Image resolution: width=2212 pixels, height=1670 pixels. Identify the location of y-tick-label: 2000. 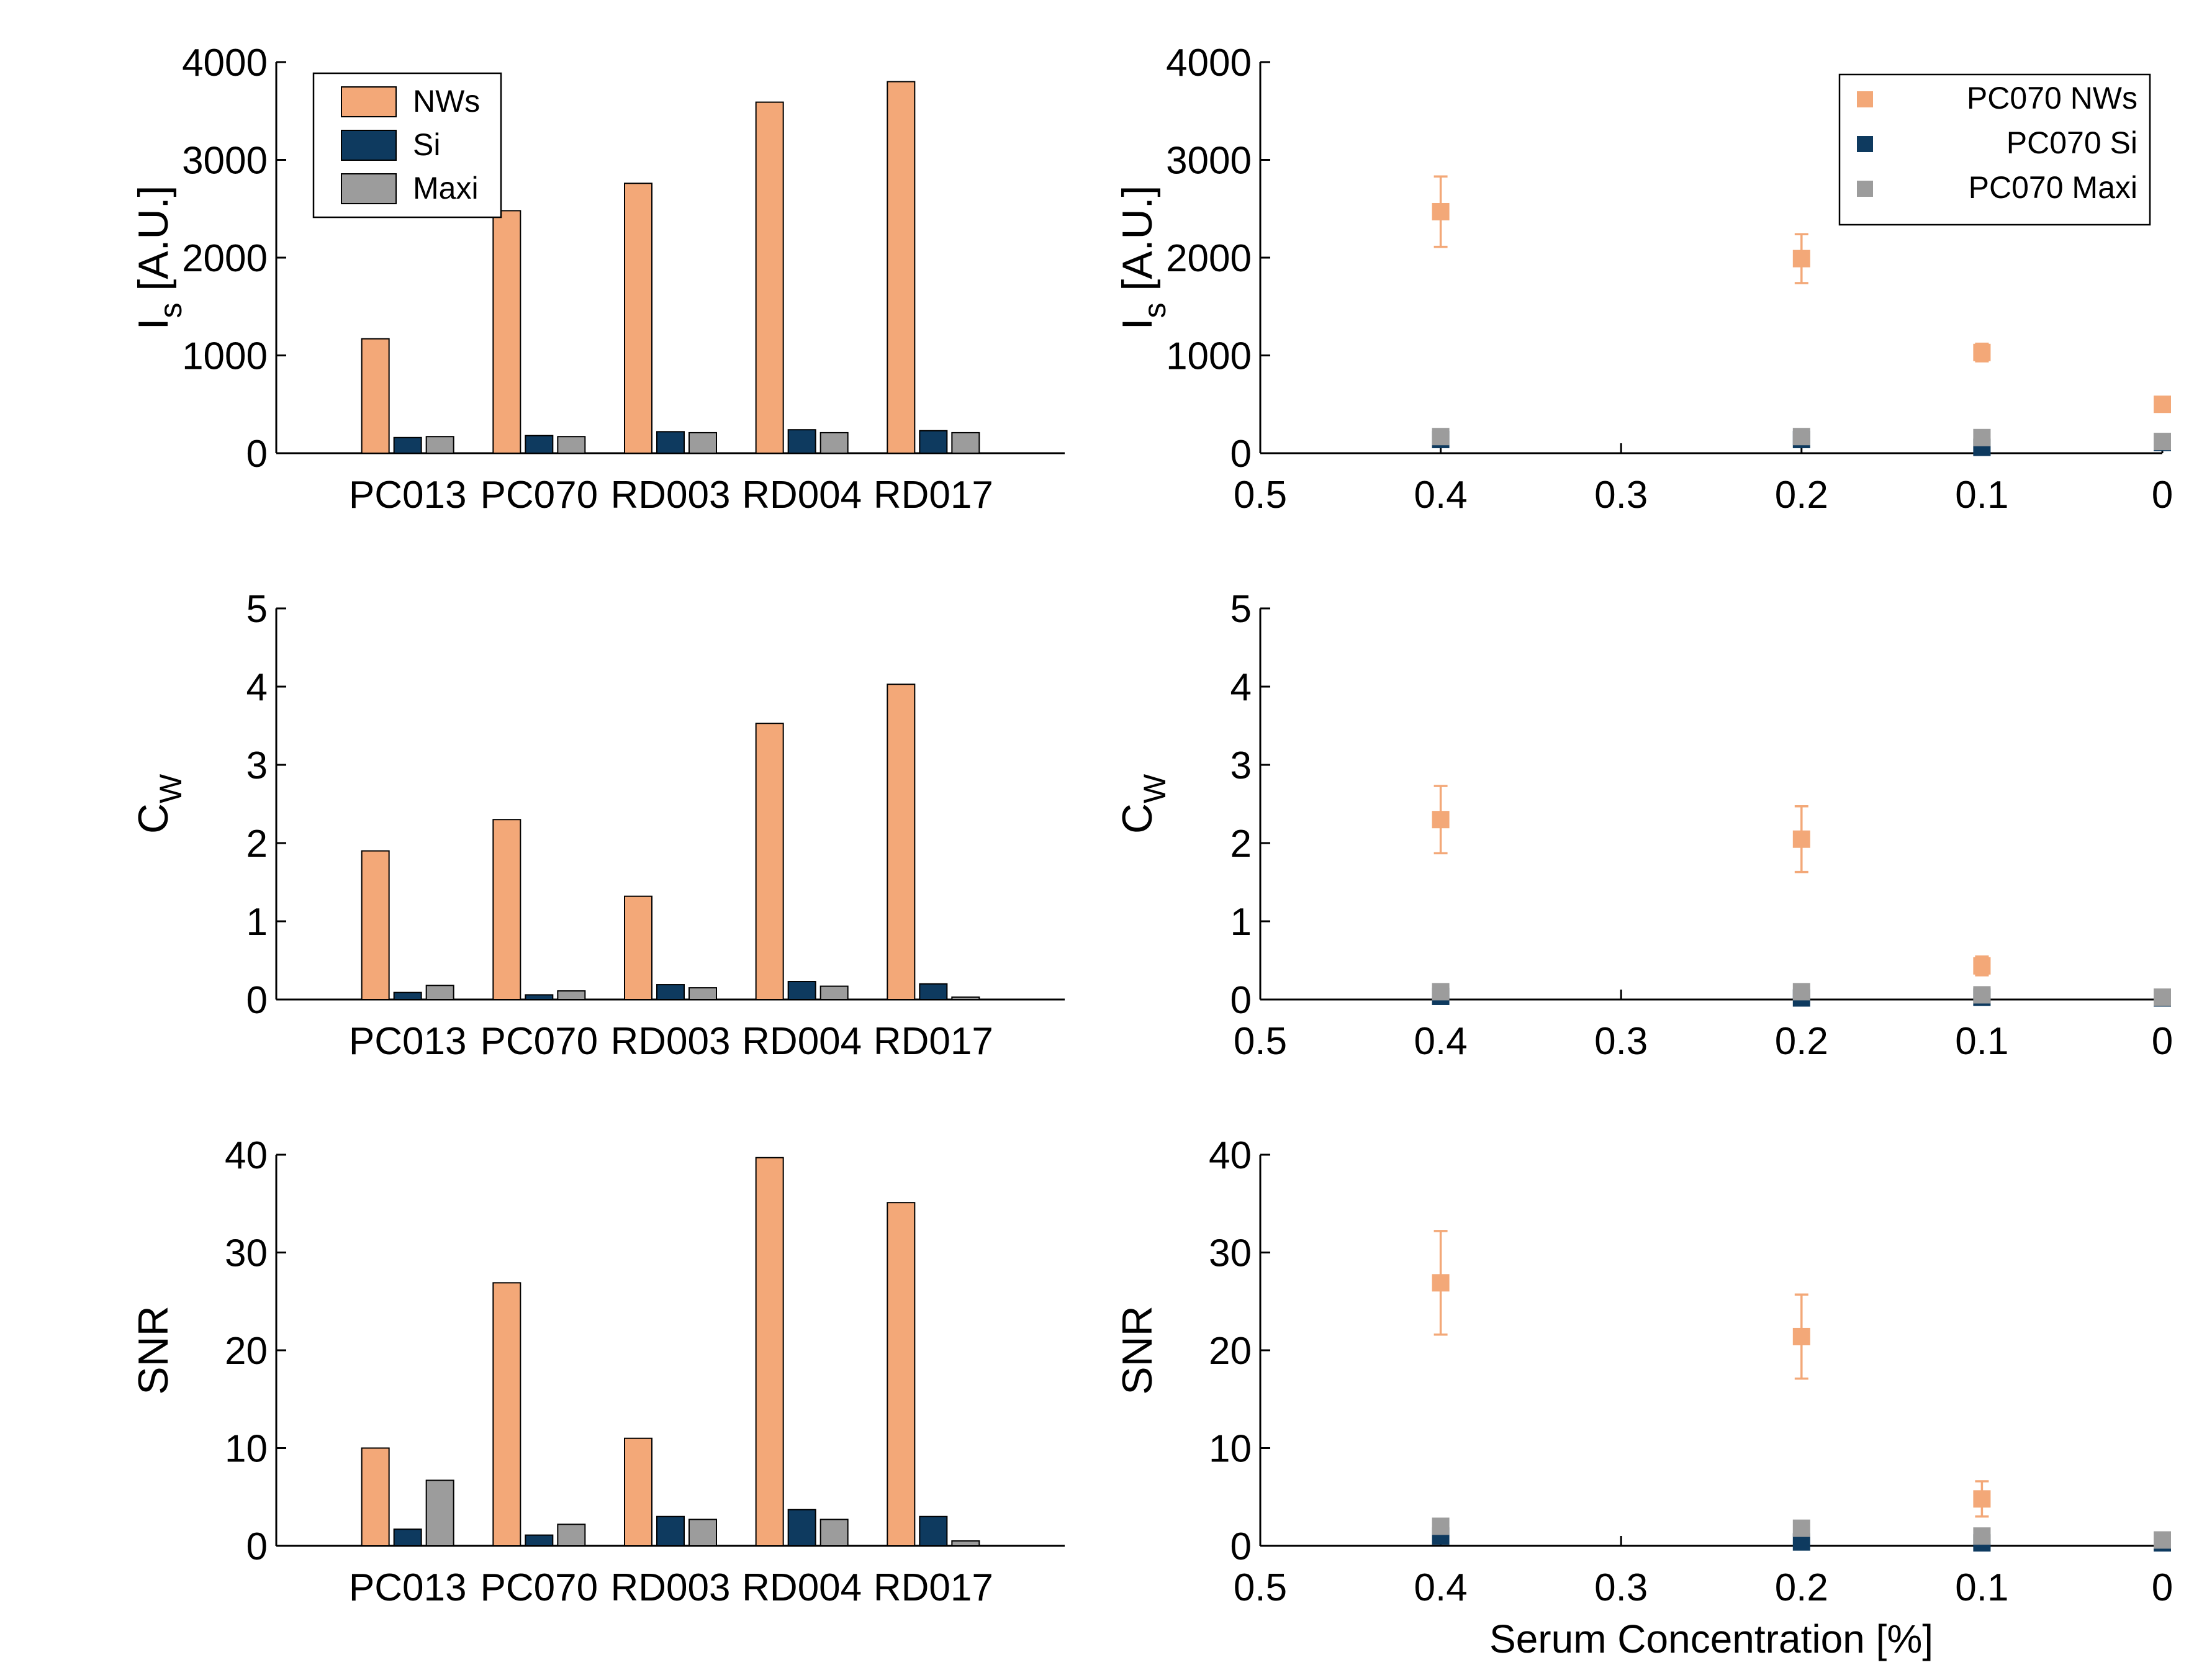
(225, 258).